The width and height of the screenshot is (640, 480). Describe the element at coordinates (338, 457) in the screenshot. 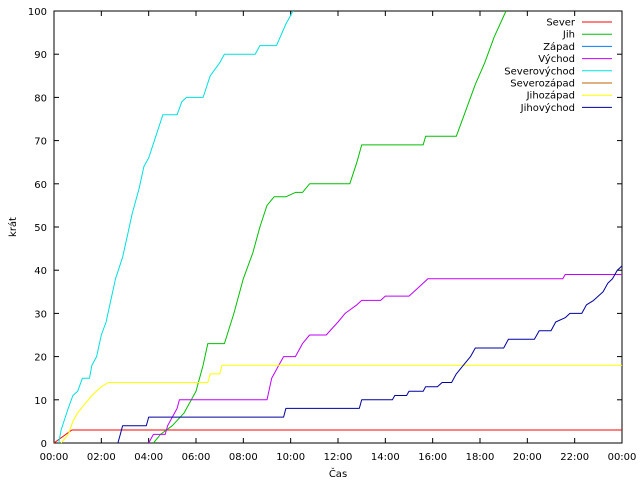

I see `x-tick-label: 12:00` at that location.